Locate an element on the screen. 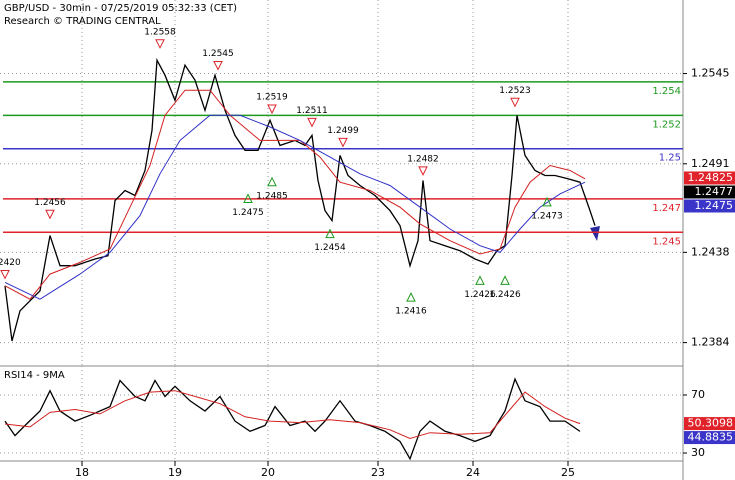 The image size is (735, 480). pivot-label: 1.2473 is located at coordinates (547, 216).